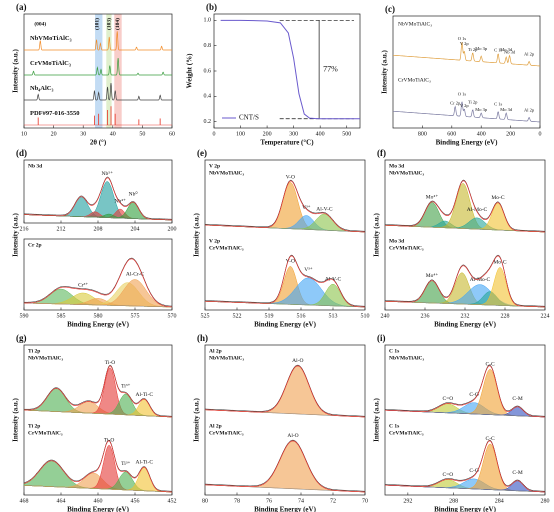 The image size is (554, 512). Describe the element at coordinates (54, 113) in the screenshot. I see `series-name: PDF#97-016-3550` at that location.